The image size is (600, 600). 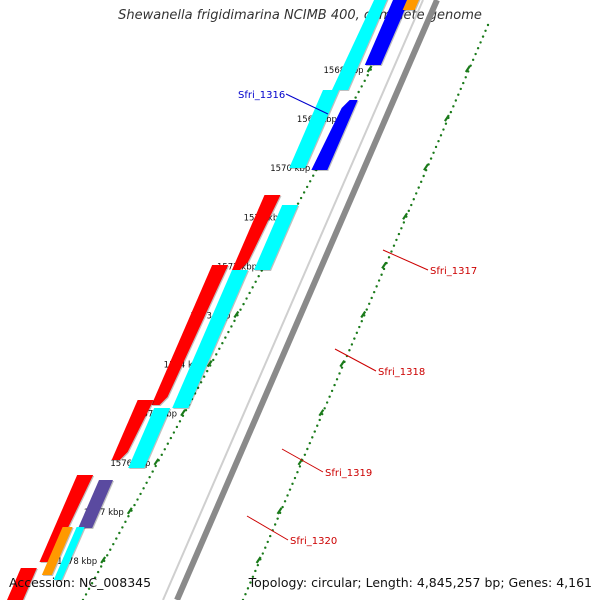 What do you see at coordinates (348, 473) in the screenshot?
I see `gene-label: Sfri_1319` at bounding box center [348, 473].